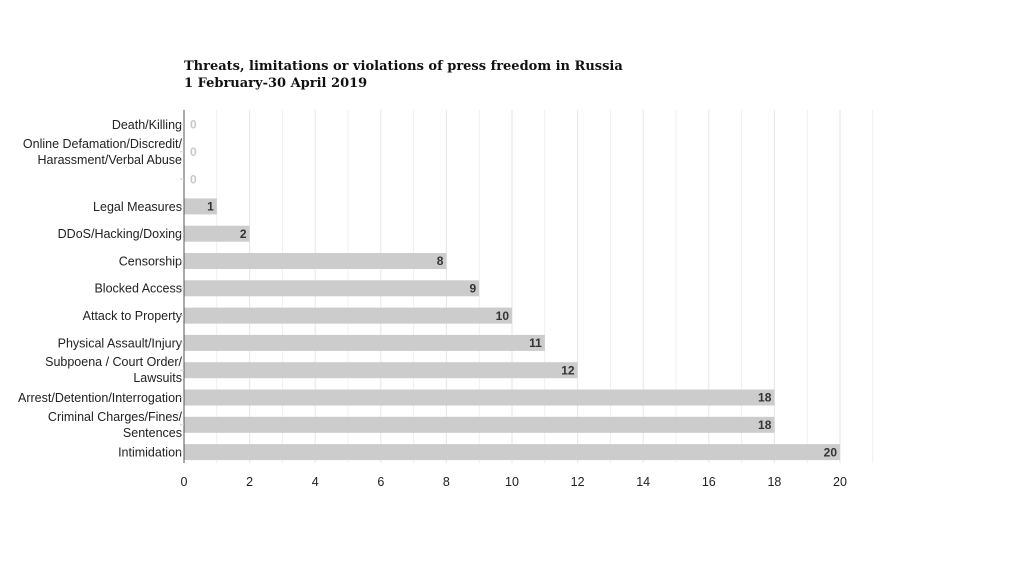 This screenshot has height=581, width=1024. I want to click on value-label: 12, so click(568, 370).